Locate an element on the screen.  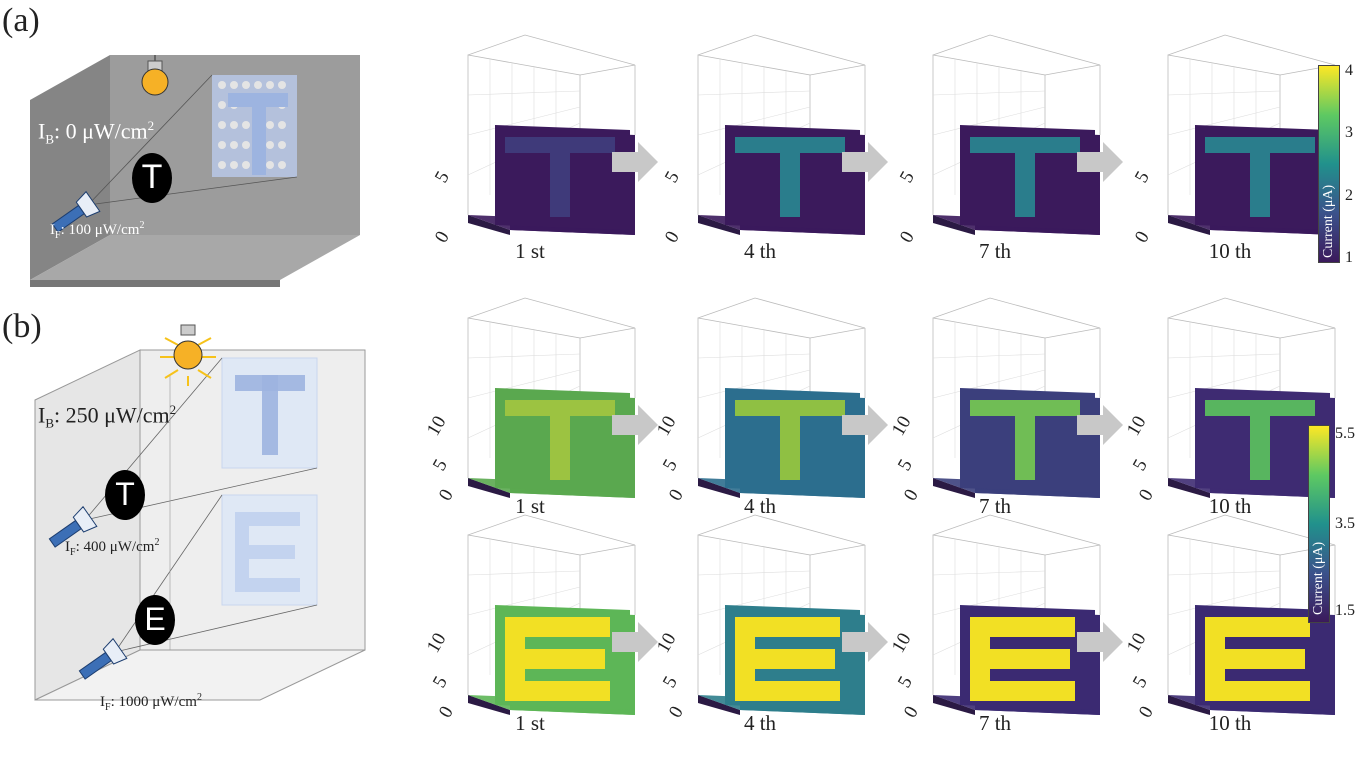
letter-mask-a-text: T is located at coordinates (152, 177).